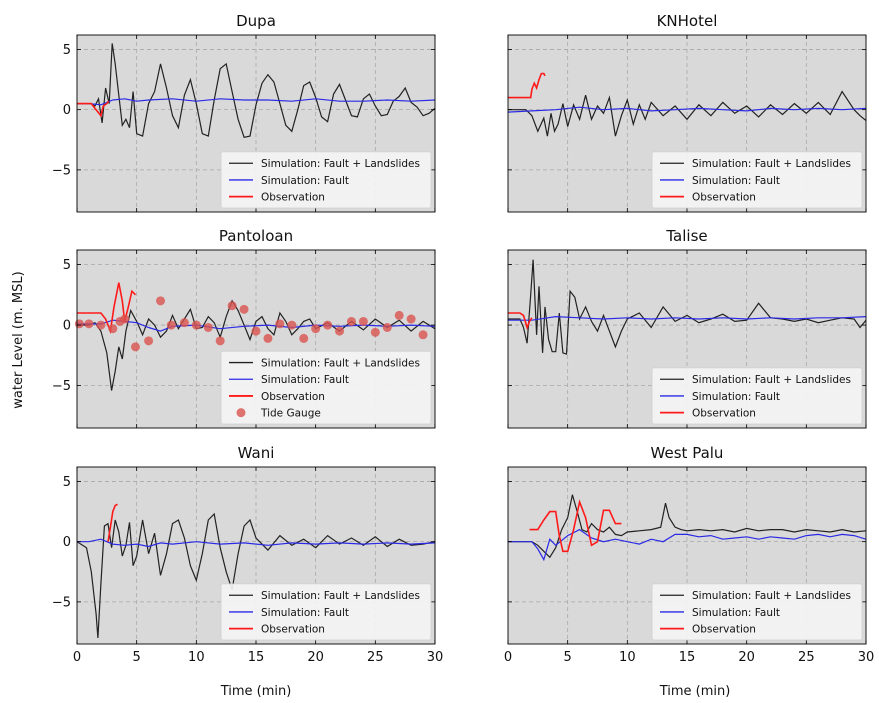  What do you see at coordinates (241, 413) in the screenshot?
I see `legend-marker-tide-gauge` at bounding box center [241, 413].